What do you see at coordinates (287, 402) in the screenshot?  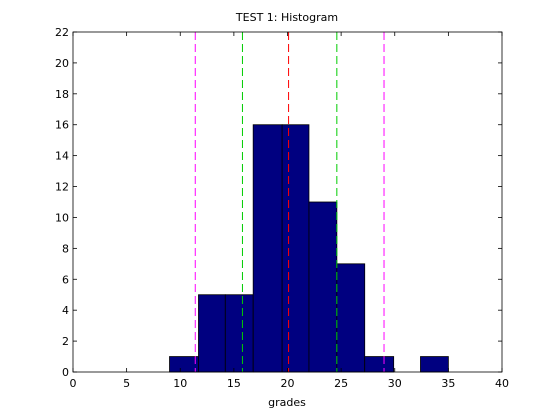 I see `x-axis-label: grades` at bounding box center [287, 402].